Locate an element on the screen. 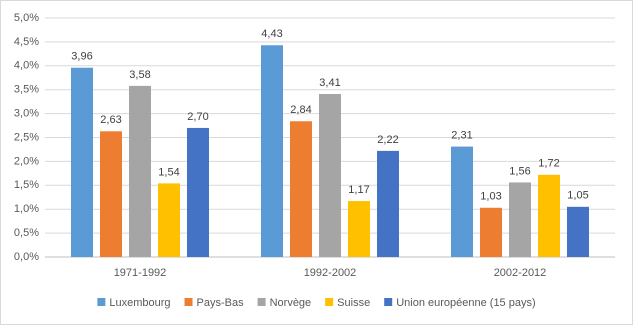  value-label: 1,72 is located at coordinates (548, 164).